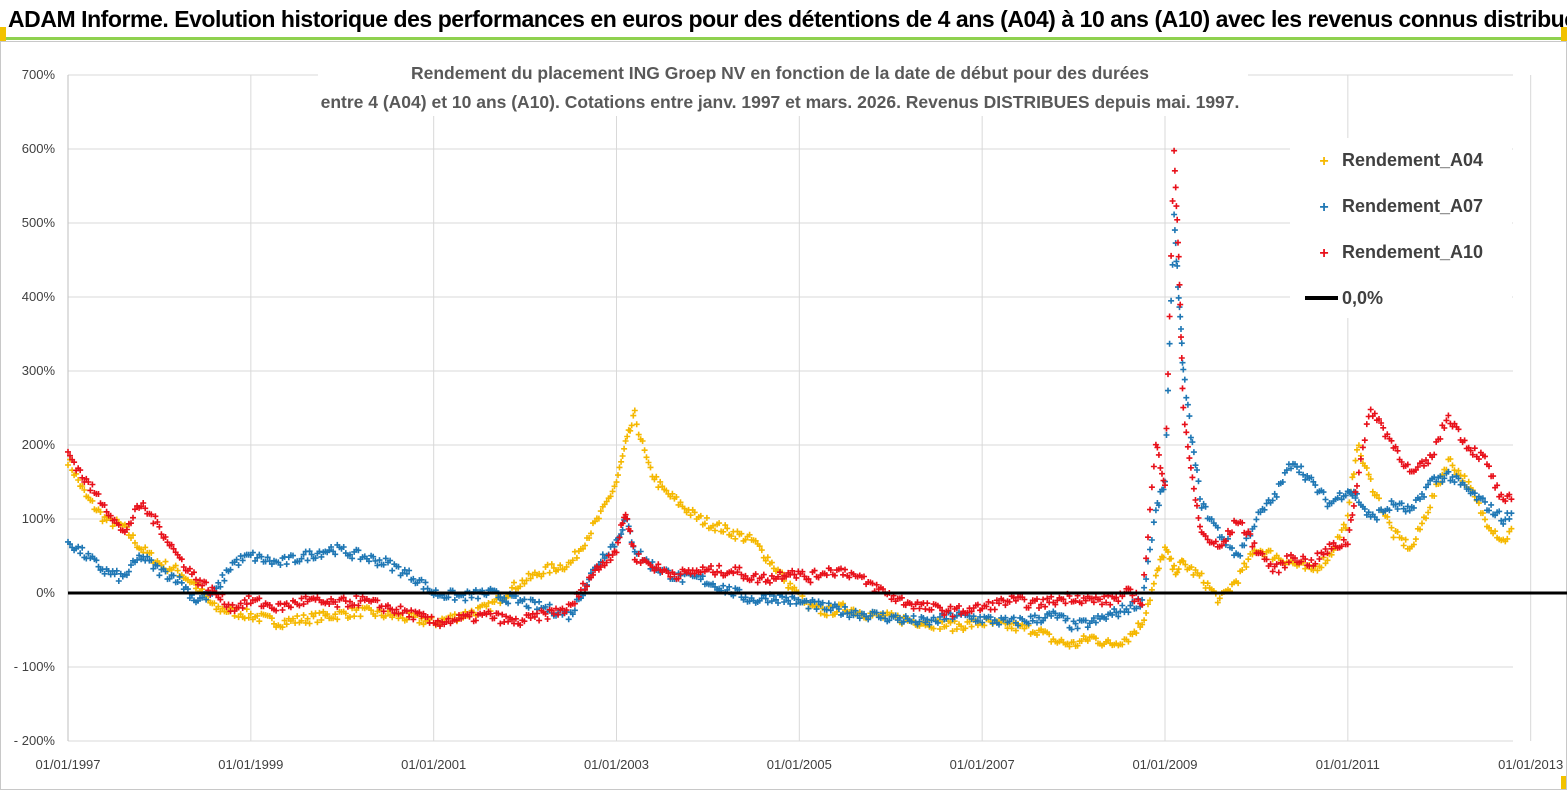  Describe the element at coordinates (45, 592) in the screenshot. I see `y-tick-label: 0%` at that location.